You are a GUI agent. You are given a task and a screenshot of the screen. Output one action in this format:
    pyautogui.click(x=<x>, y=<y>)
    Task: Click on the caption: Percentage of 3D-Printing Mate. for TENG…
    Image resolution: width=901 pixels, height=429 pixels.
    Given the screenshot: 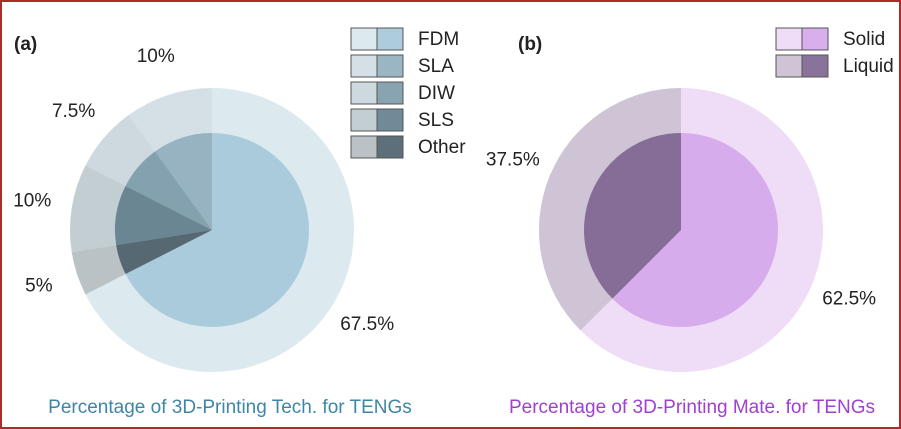 What is the action you would take?
    pyautogui.click(x=692, y=407)
    